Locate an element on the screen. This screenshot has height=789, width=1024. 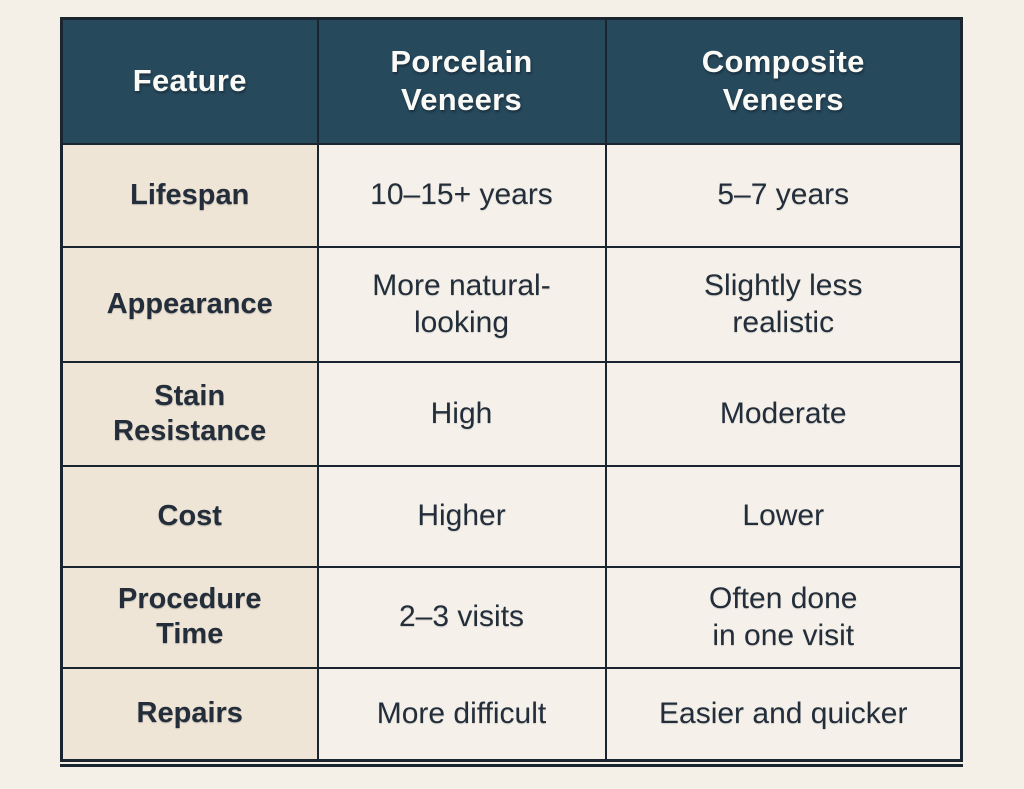
header-composite-veneers: Composite Veneers is located at coordinates (783, 81).